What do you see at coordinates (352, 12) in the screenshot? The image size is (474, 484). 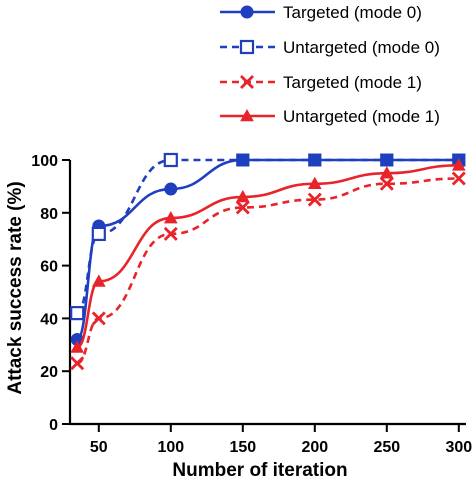 I see `legend-label: Targeted (mode 0)` at bounding box center [352, 12].